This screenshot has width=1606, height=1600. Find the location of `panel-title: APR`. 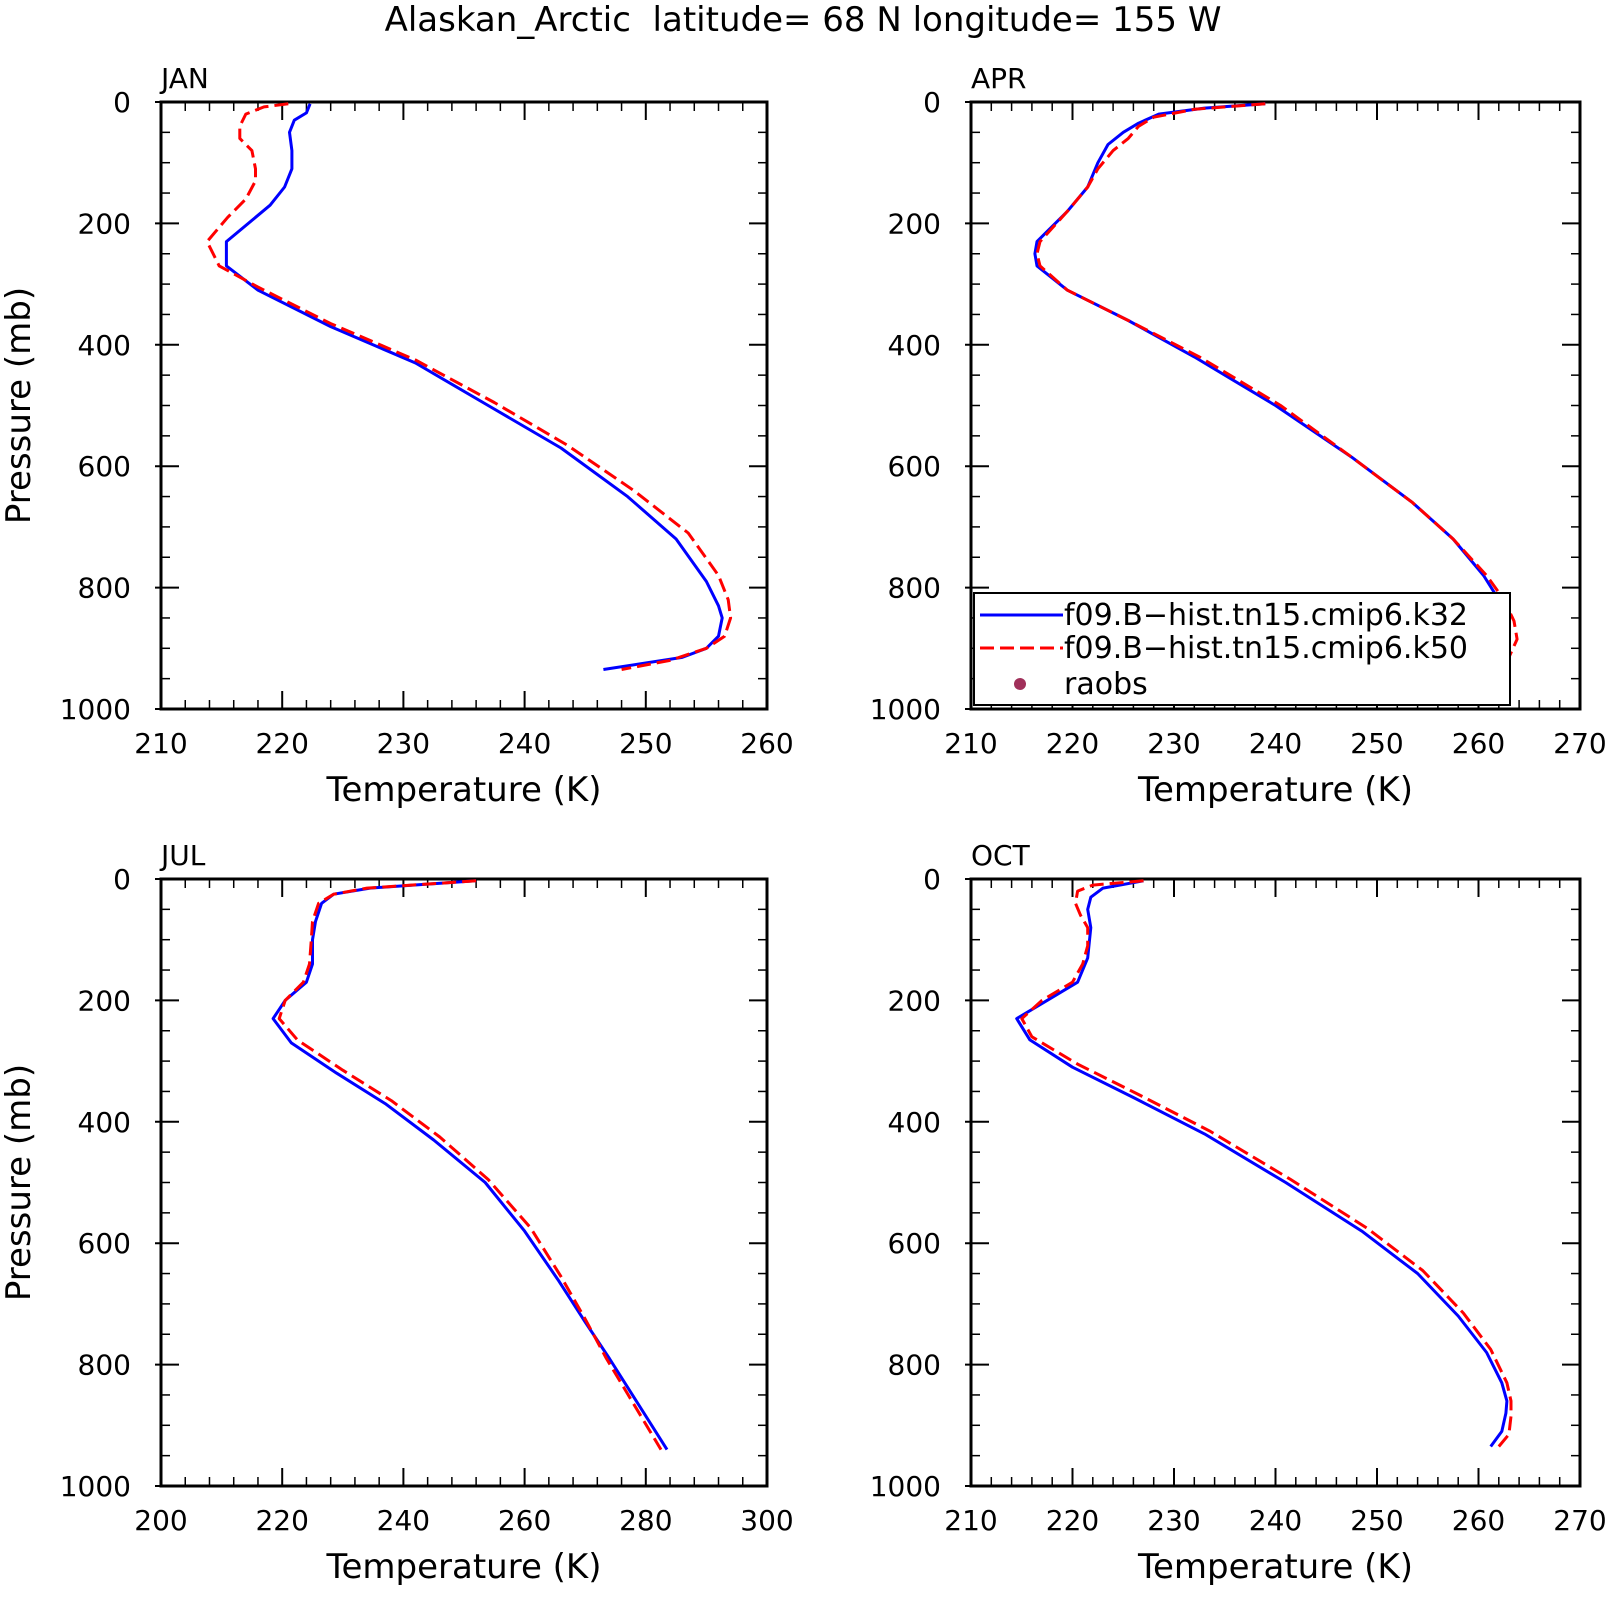

panel-title: APR is located at coordinates (999, 78).